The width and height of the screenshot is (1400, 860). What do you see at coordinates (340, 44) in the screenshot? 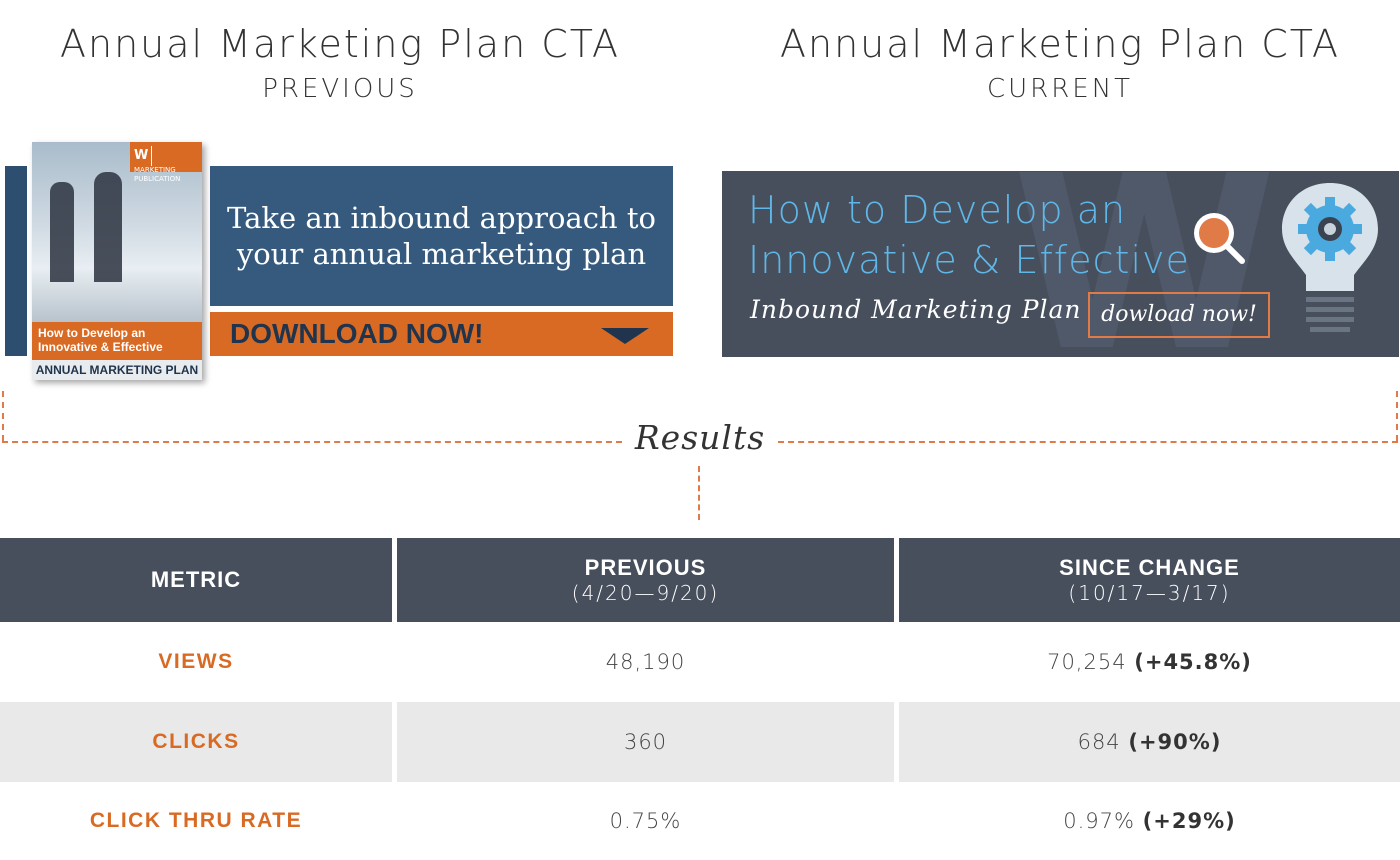
I see `previous-title: Annual Marketing Plan CTA` at bounding box center [340, 44].